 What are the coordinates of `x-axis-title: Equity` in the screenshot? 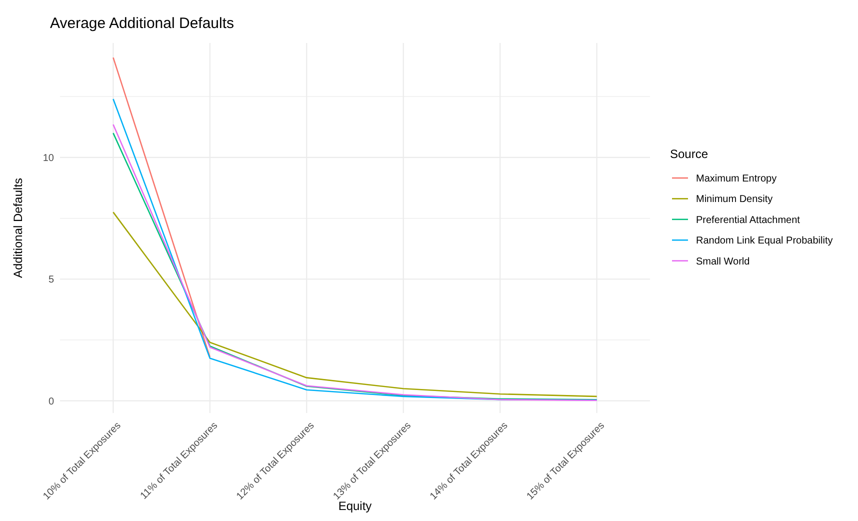 It's located at (355, 506).